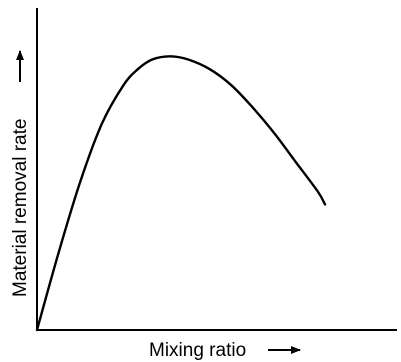 This screenshot has width=401, height=362. Describe the element at coordinates (20, 208) in the screenshot. I see `y-axis-label: Material removal rate` at that location.